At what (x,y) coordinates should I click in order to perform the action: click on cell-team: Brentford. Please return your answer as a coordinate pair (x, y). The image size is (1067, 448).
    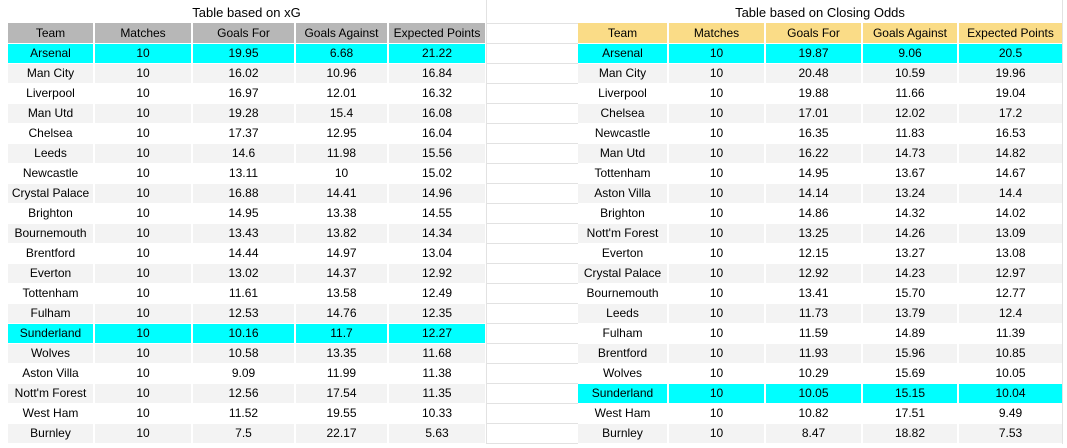
    Looking at the image, I should click on (51, 253).